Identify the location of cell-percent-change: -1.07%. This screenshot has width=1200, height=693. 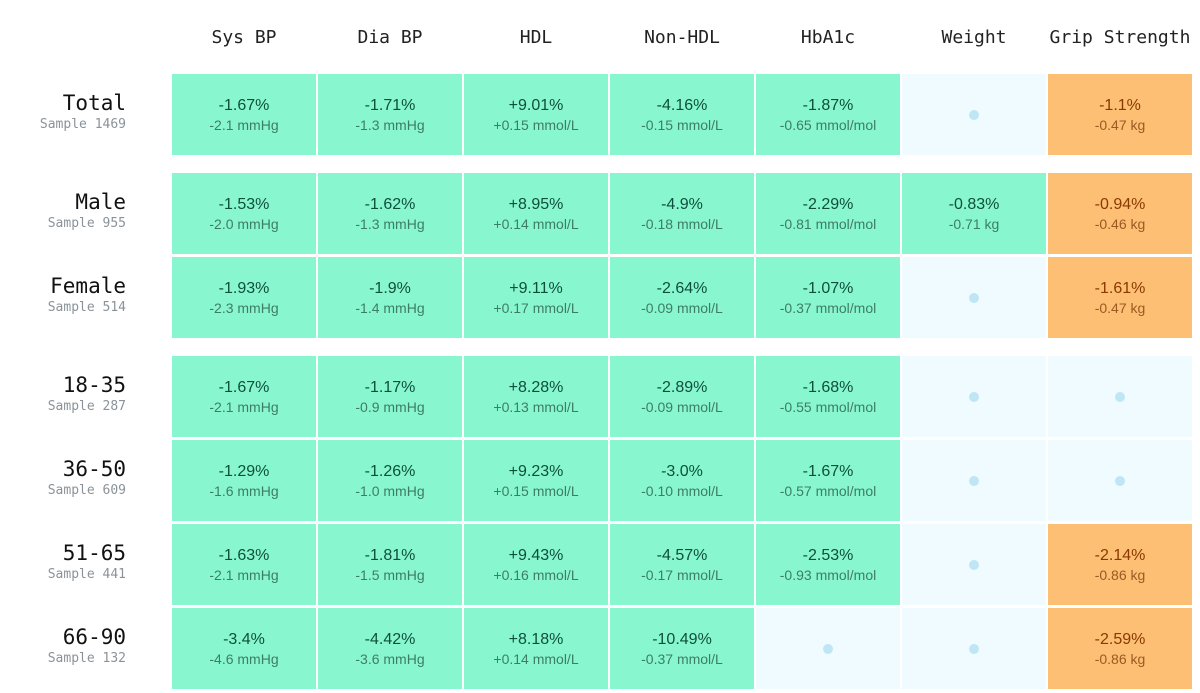
(828, 288).